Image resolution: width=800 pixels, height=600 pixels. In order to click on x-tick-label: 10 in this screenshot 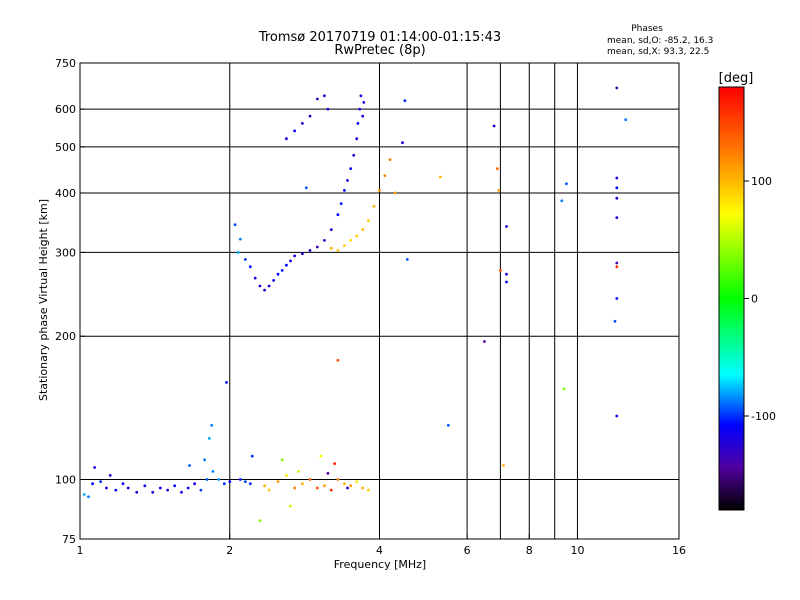, I will do `click(577, 550)`.